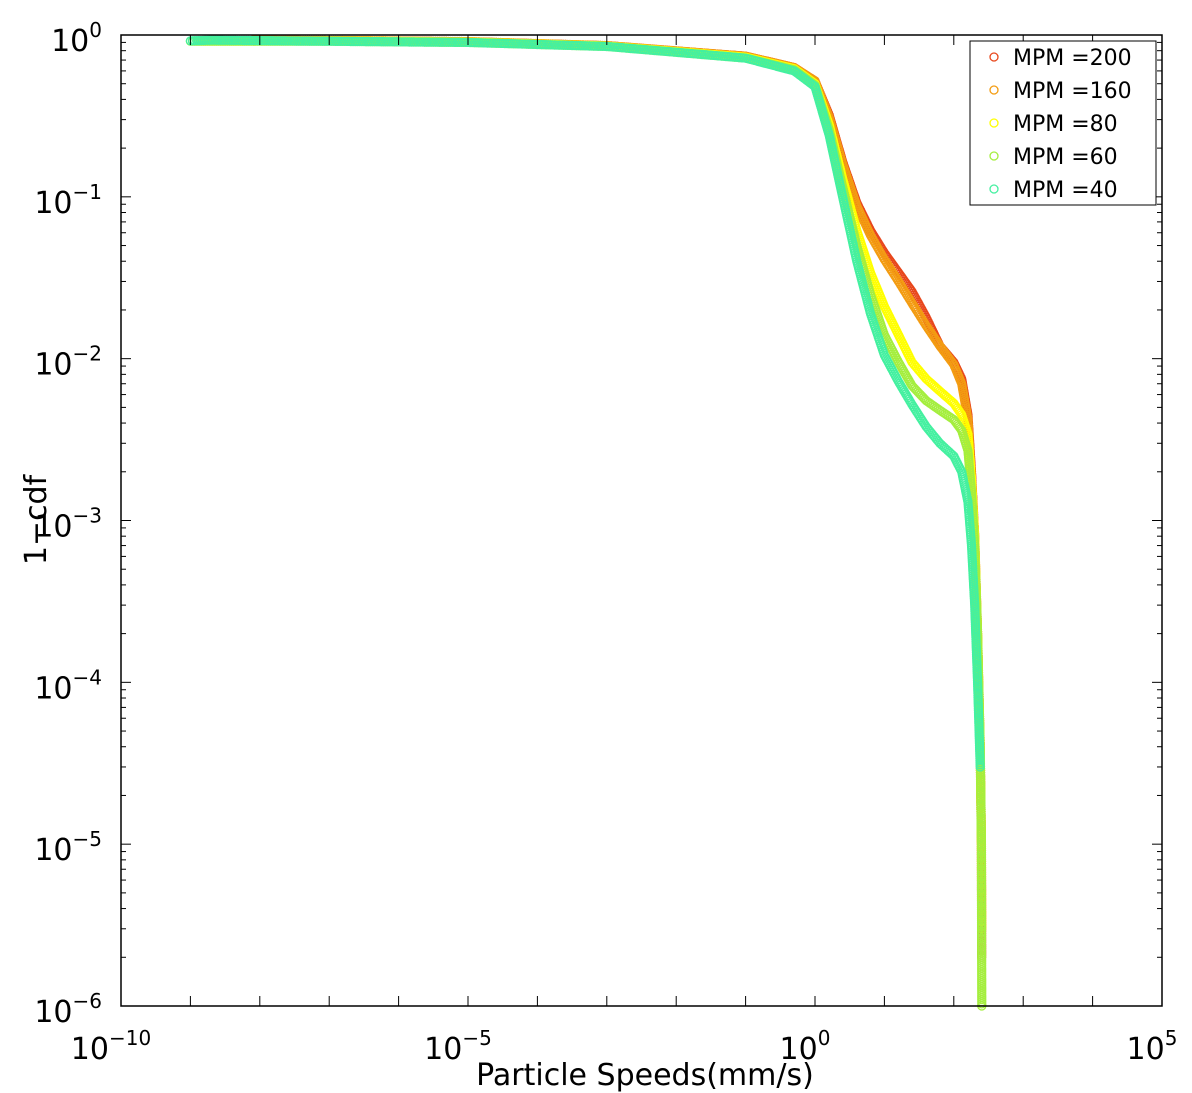 The width and height of the screenshot is (1192, 1093). What do you see at coordinates (68, 524) in the screenshot?
I see `y-tick-label: 10⁻³` at bounding box center [68, 524].